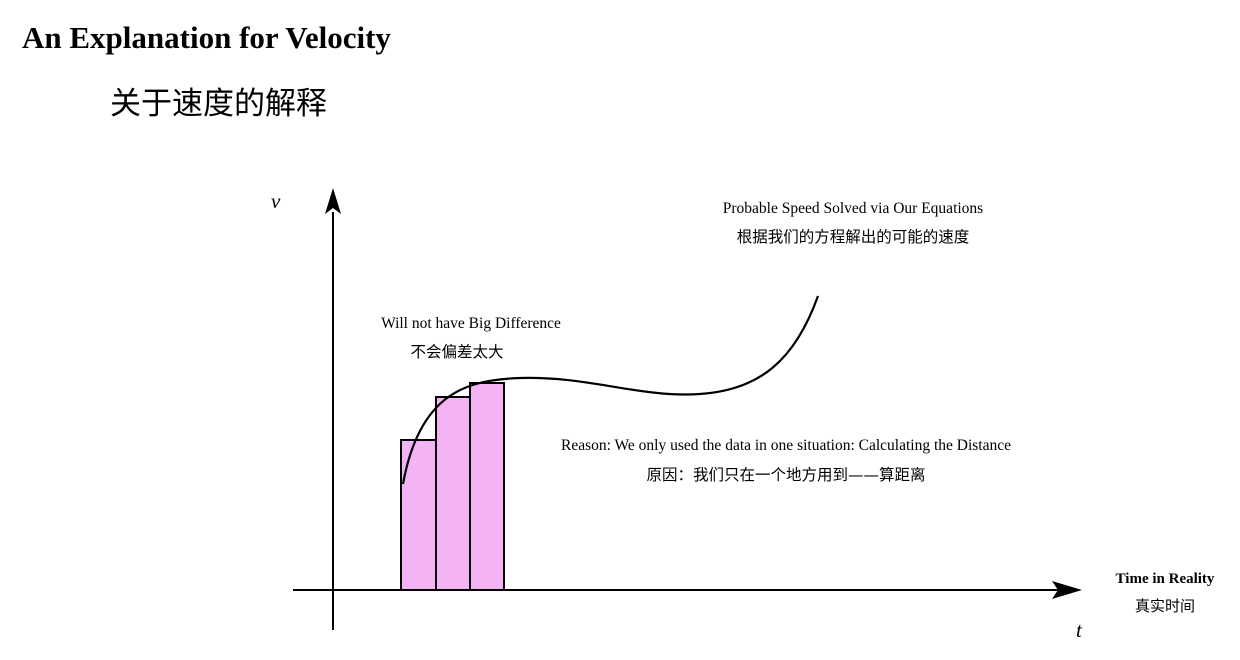  Describe the element at coordinates (785, 474) in the screenshot. I see `reason-annotation-zh: 原因：我们只在一个地方用到——算距离` at that location.